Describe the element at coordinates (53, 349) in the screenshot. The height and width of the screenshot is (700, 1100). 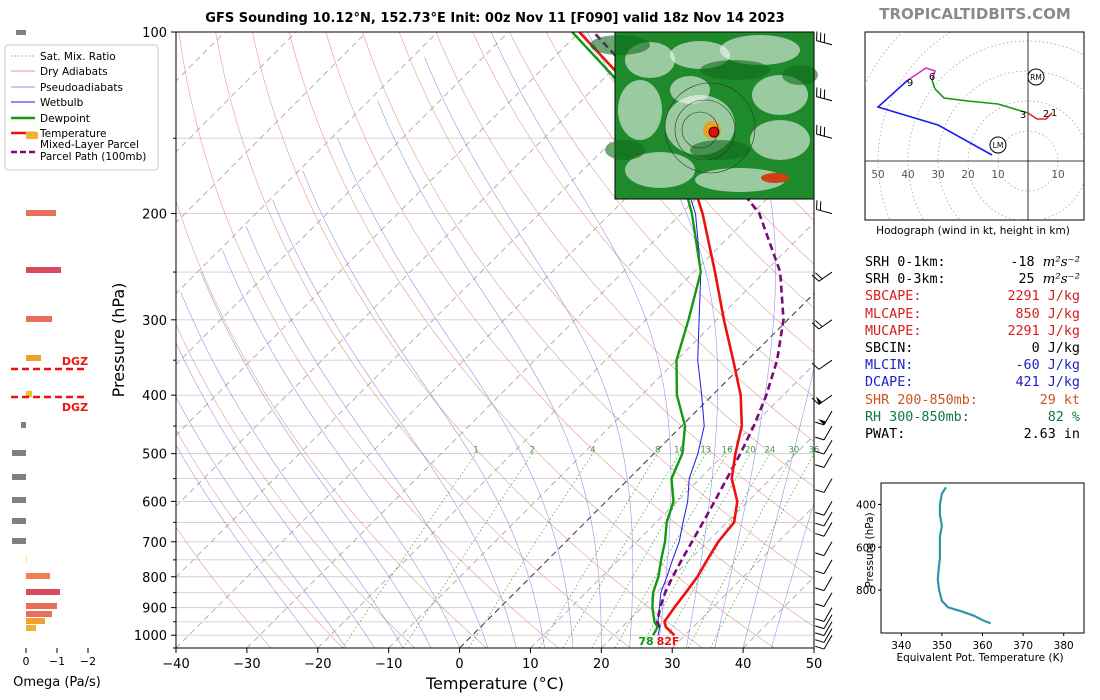
I see `omega-panel: DGZ DGZ 0 −1 −2` at that location.